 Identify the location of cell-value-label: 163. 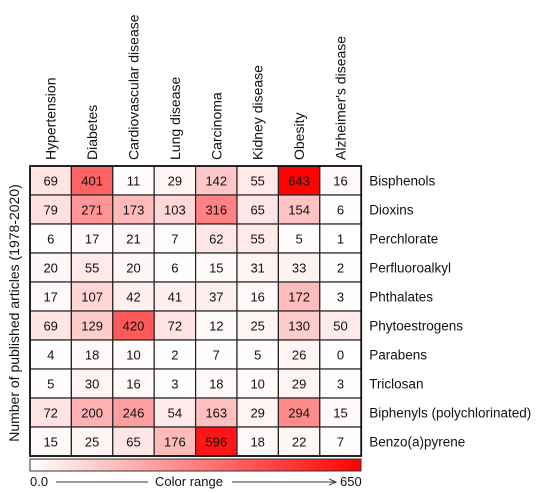
(216, 413).